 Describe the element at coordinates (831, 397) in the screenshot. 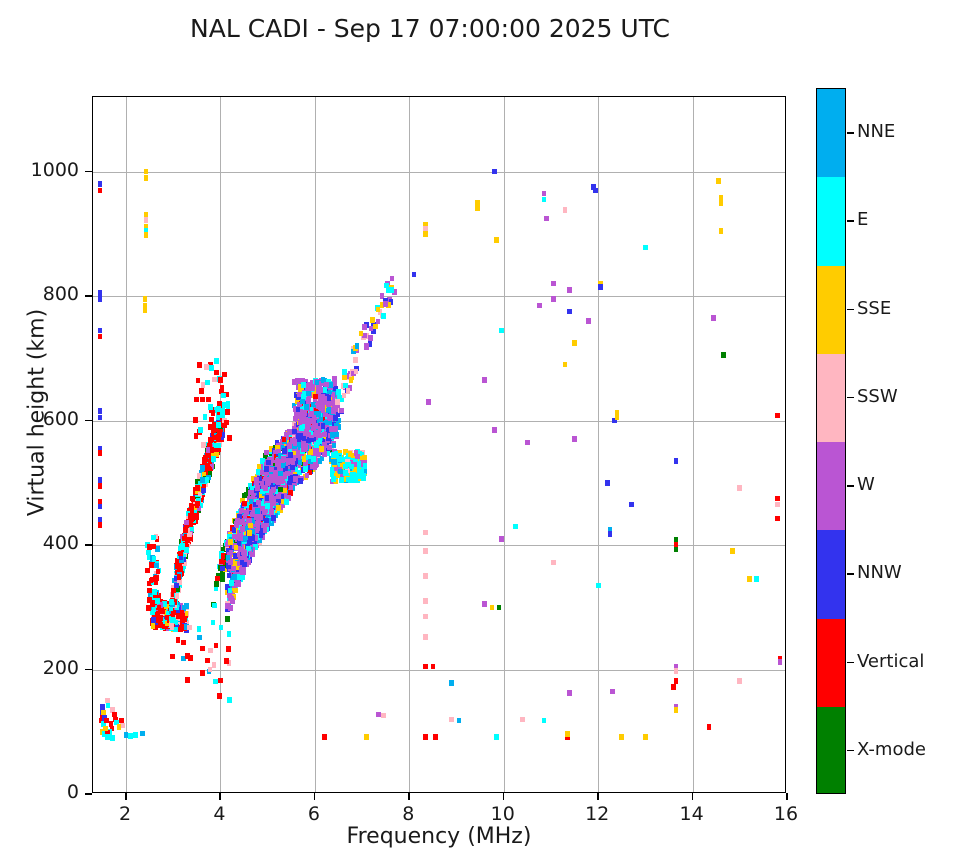

I see `colorbar-segment-ssw` at that location.